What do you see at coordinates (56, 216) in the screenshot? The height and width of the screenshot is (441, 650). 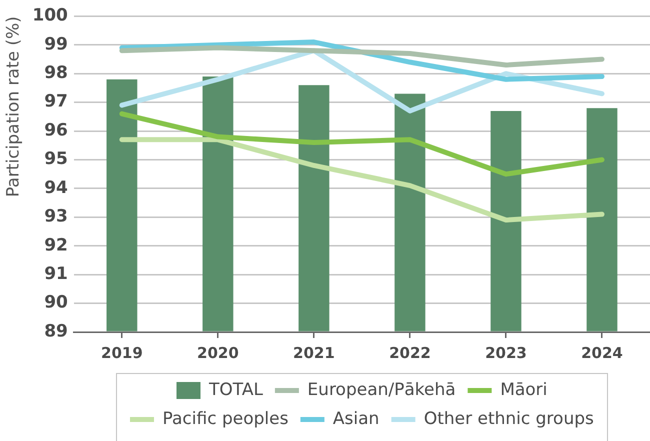 I see `y-tick-label: 93` at bounding box center [56, 216].